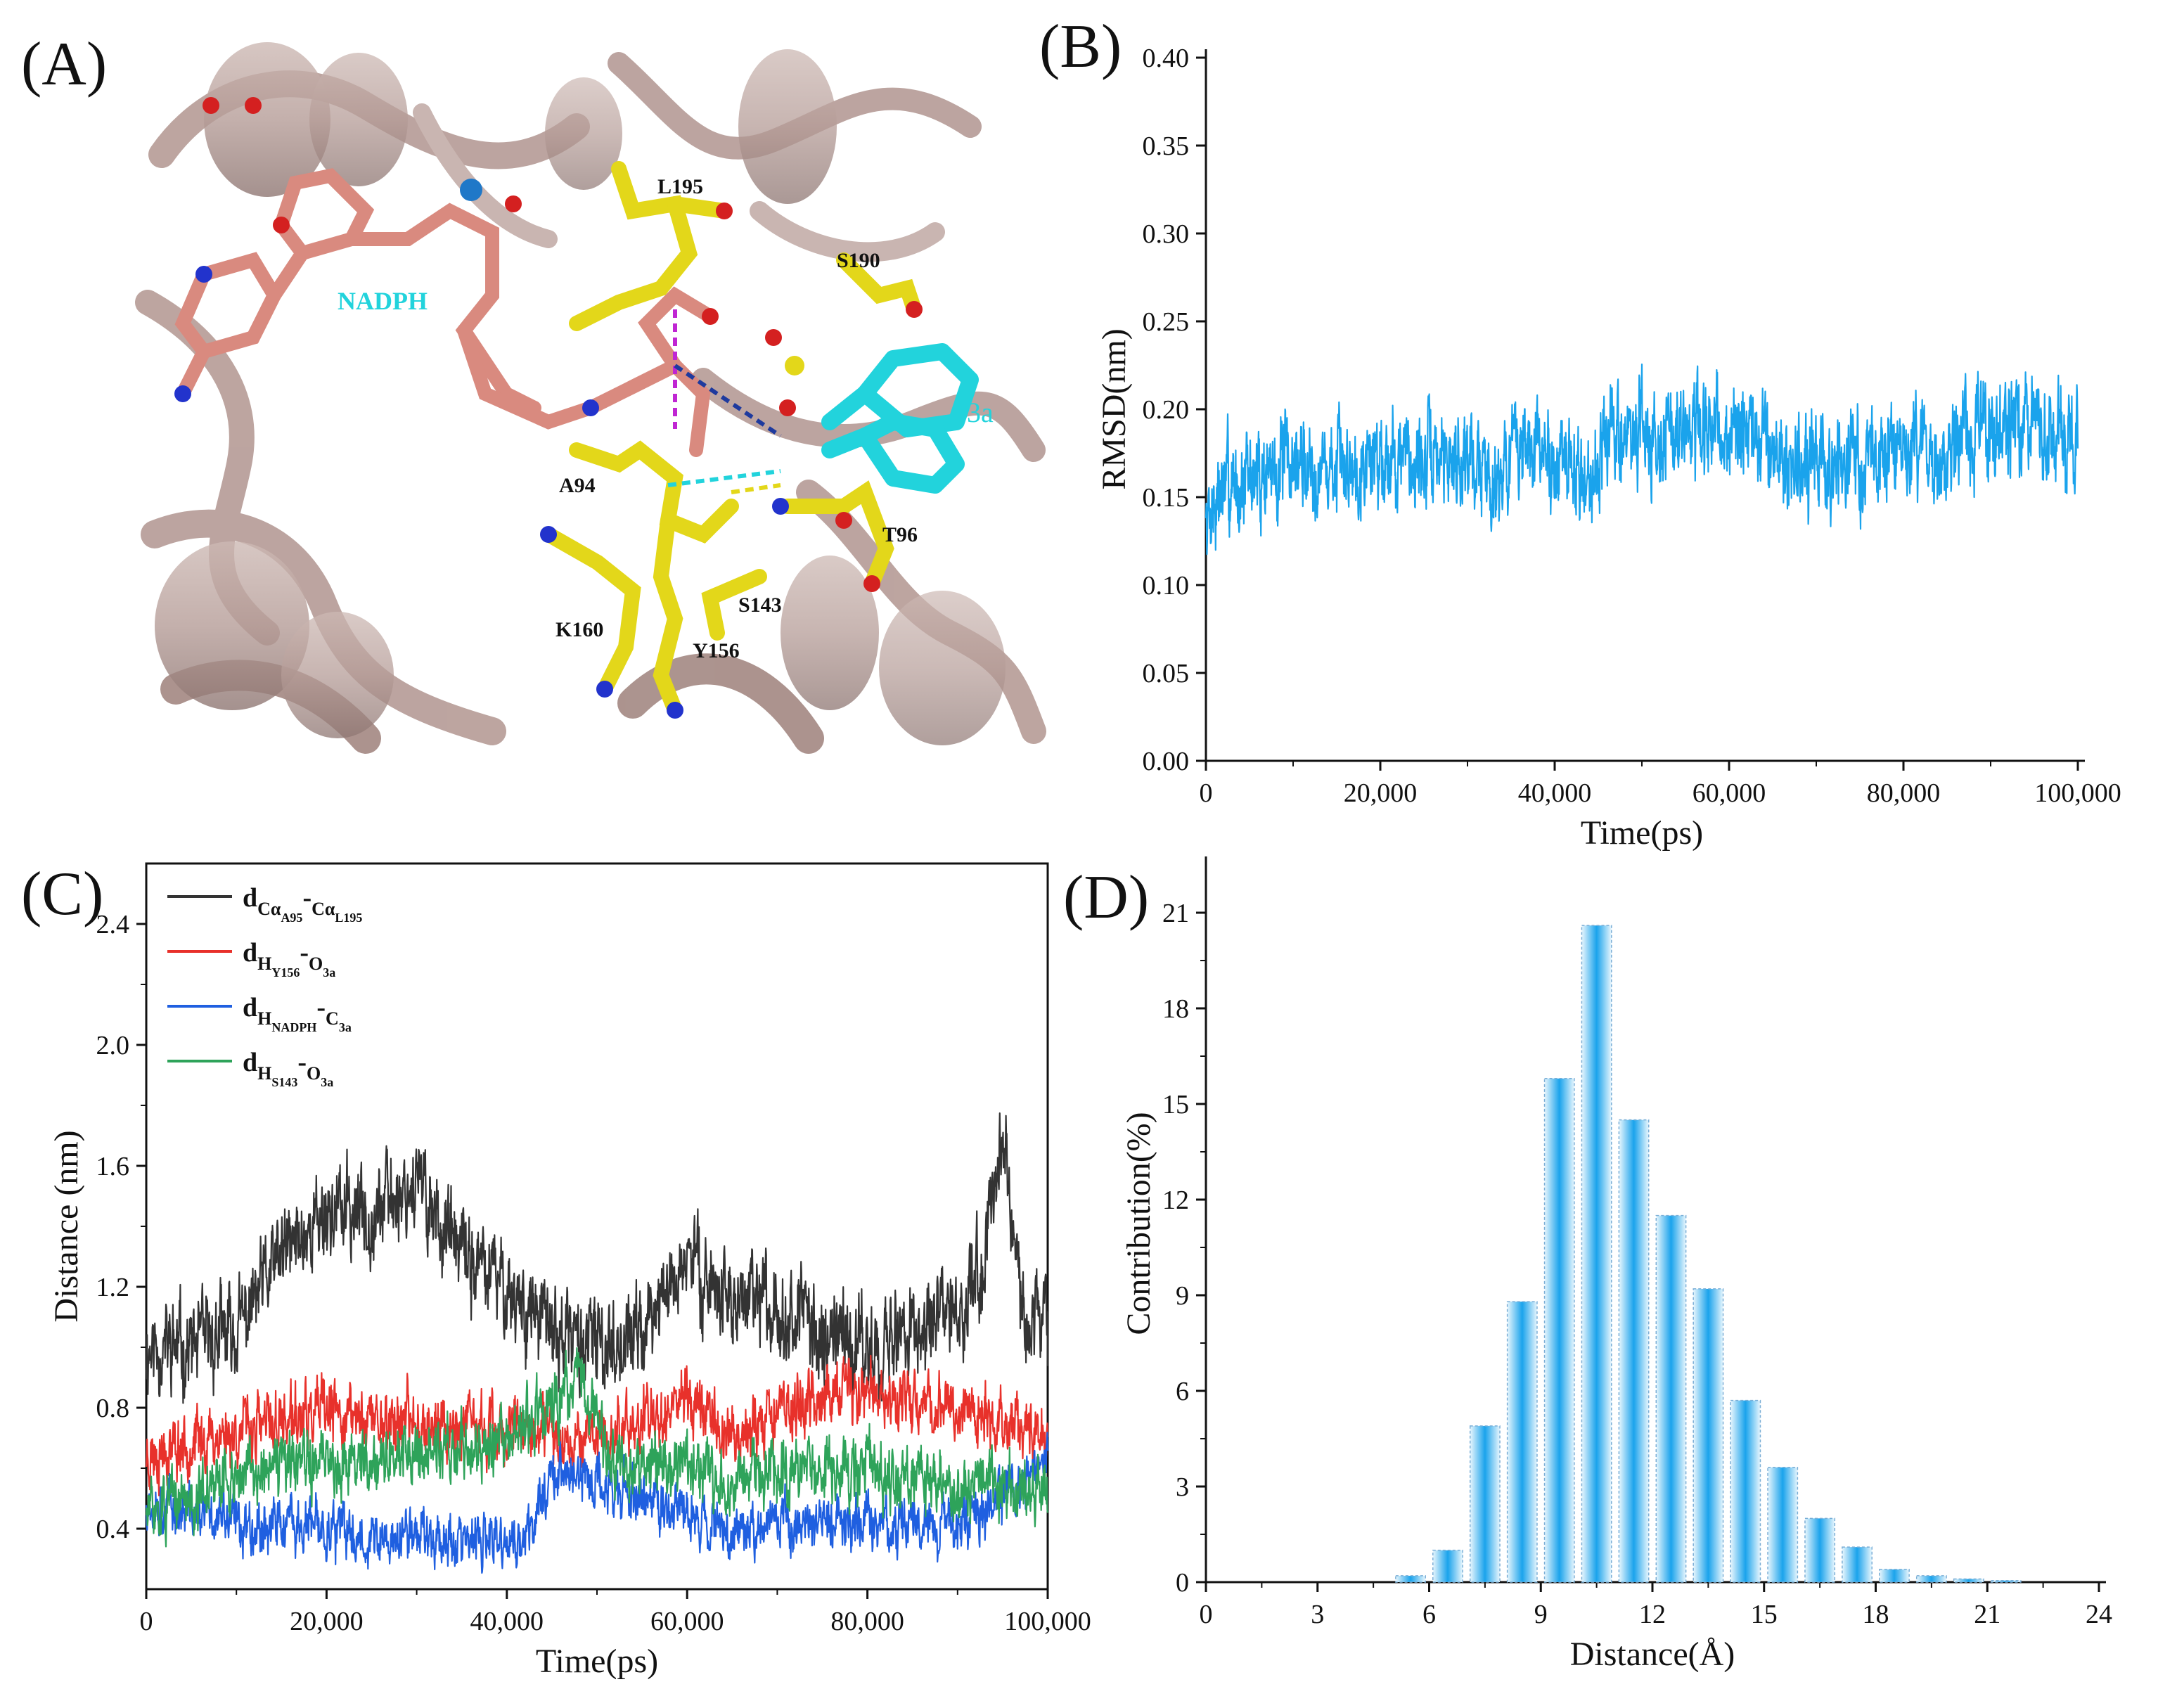  Describe the element at coordinates (1317, 1614) in the screenshot. I see `x-tick-label: 3` at that location.